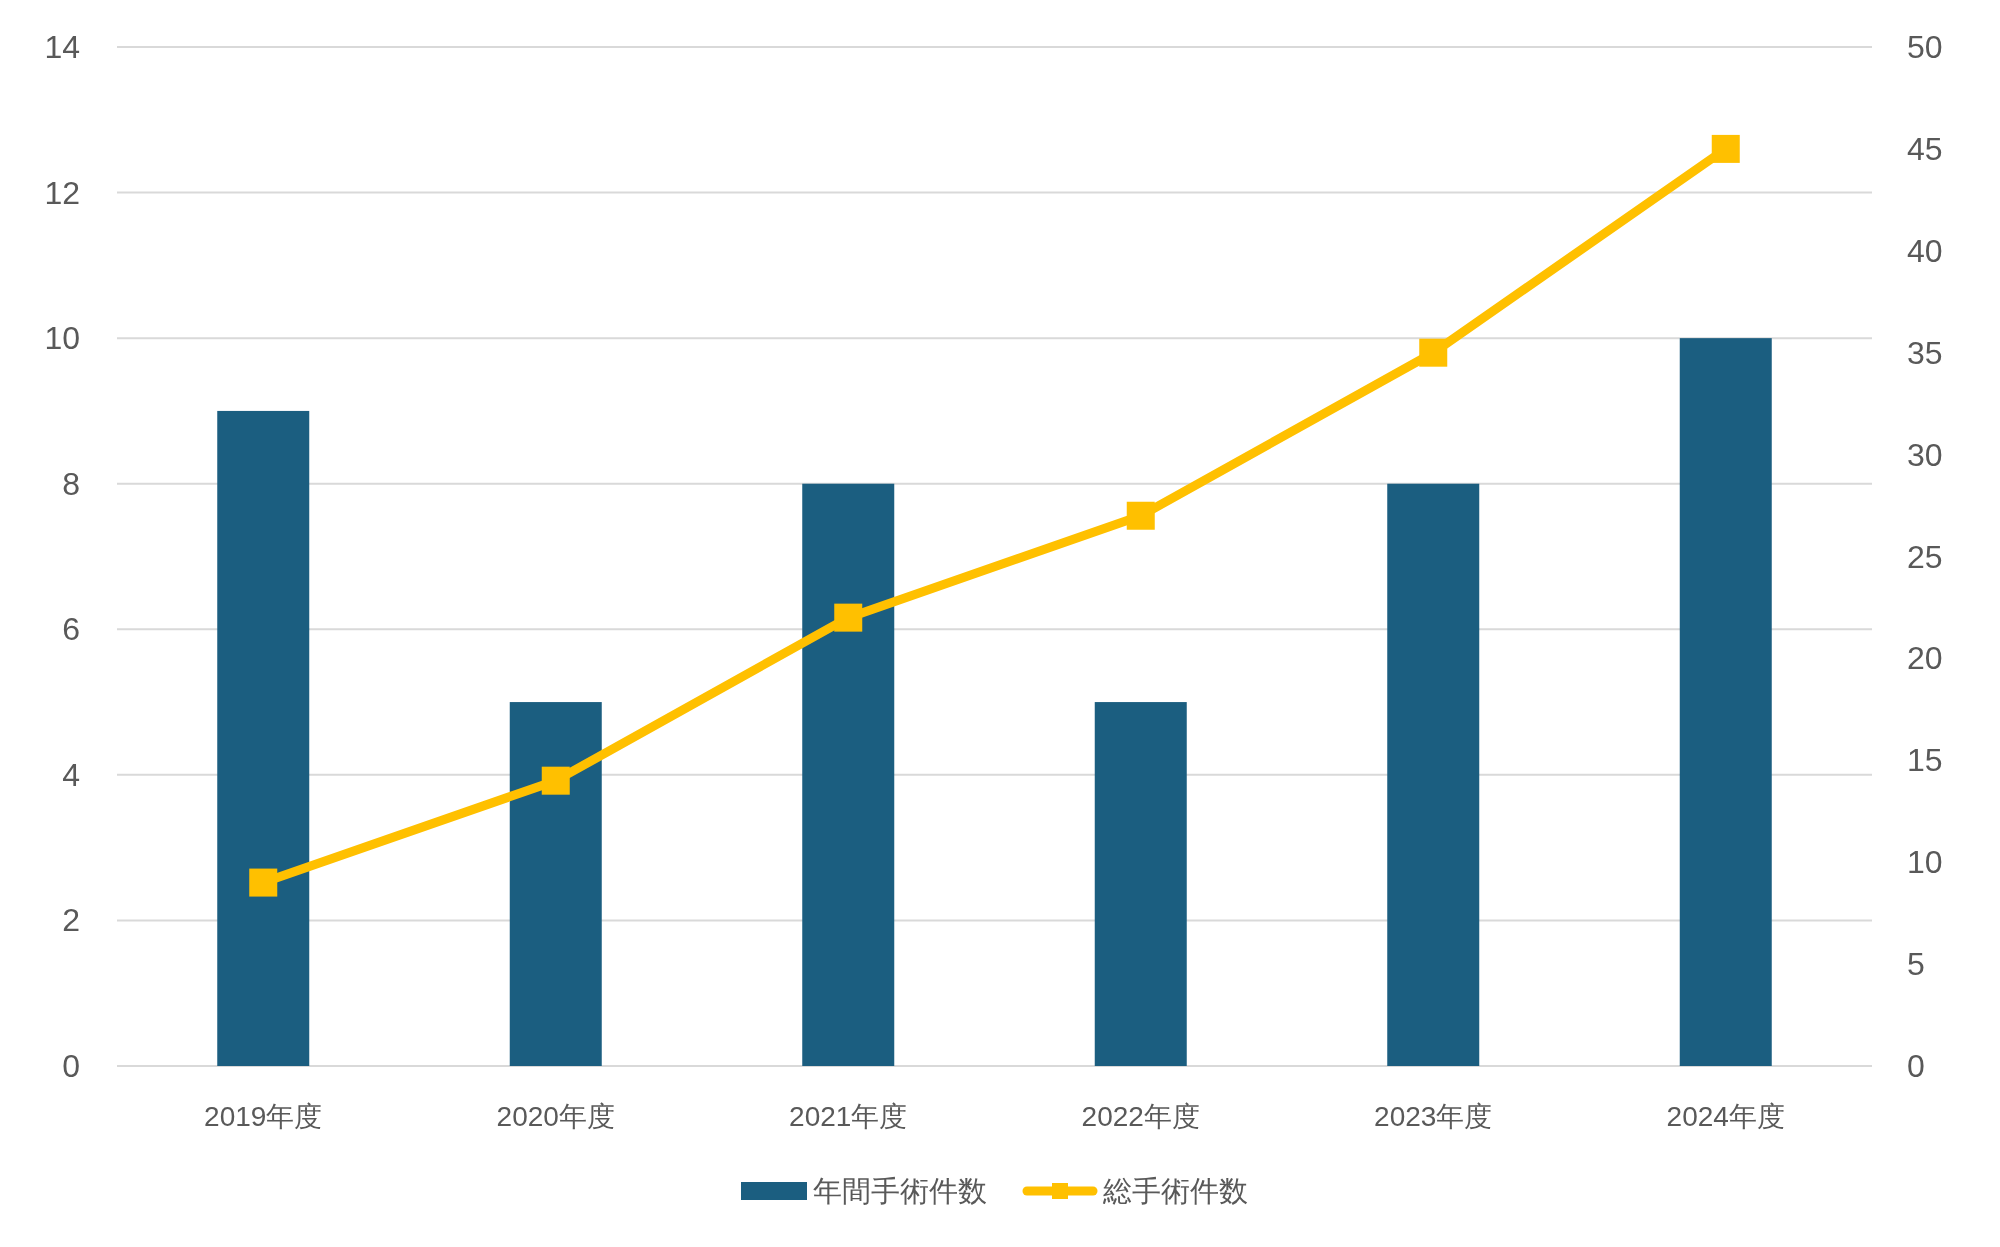  I want to click on y2-tick-label: 25, so click(1925, 556).